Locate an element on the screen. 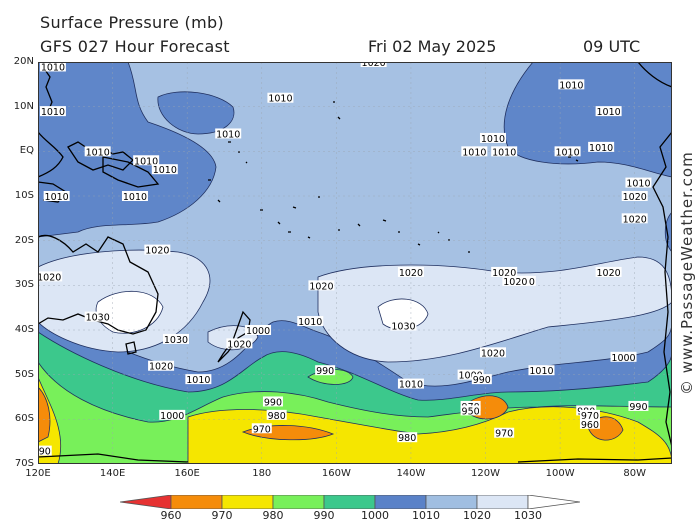  forecast-time: 09 UTC is located at coordinates (612, 46).